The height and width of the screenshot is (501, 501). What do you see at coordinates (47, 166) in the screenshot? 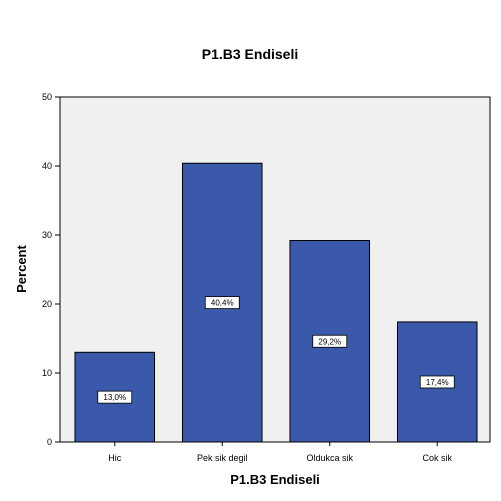
I see `y-tick-label: 40` at bounding box center [47, 166].